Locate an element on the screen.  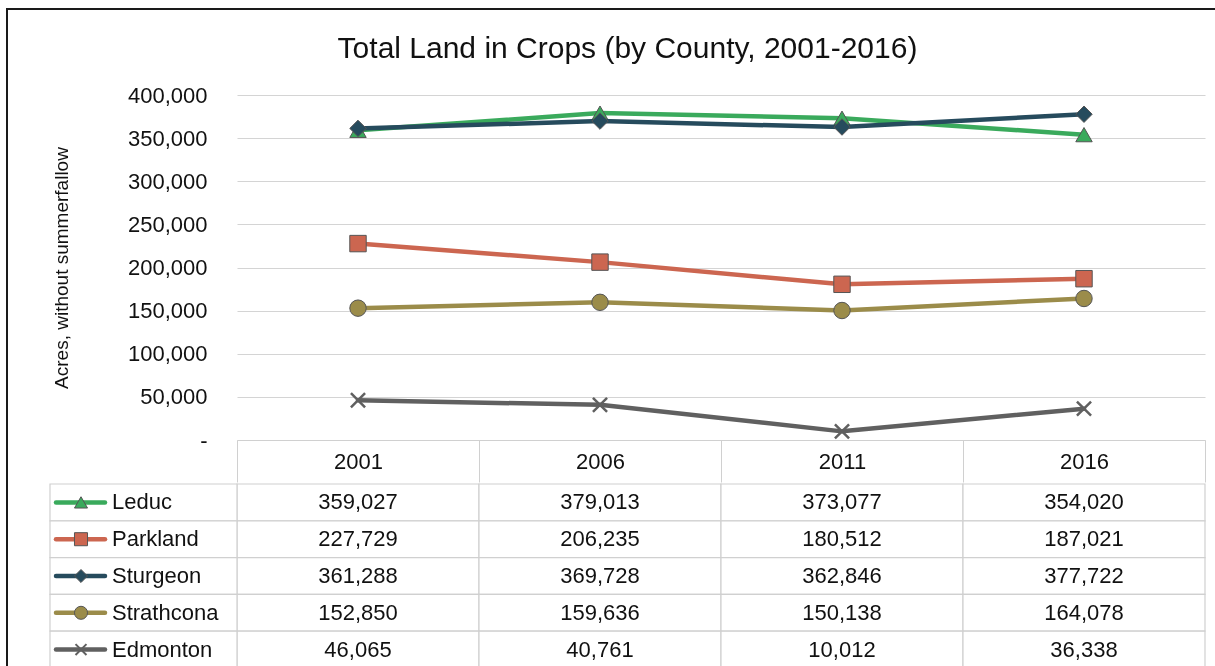
data-label: 164,078 is located at coordinates (1084, 612).